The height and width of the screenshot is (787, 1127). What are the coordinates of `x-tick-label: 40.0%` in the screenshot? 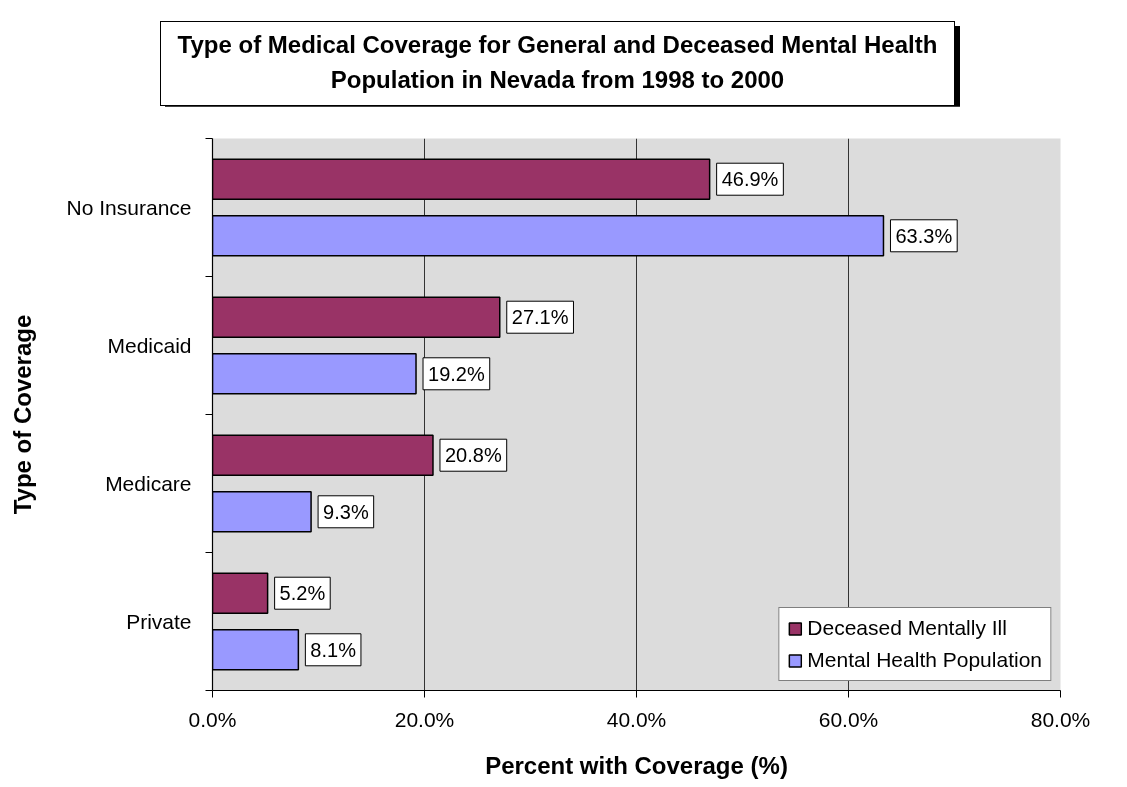 It's located at (636, 719).